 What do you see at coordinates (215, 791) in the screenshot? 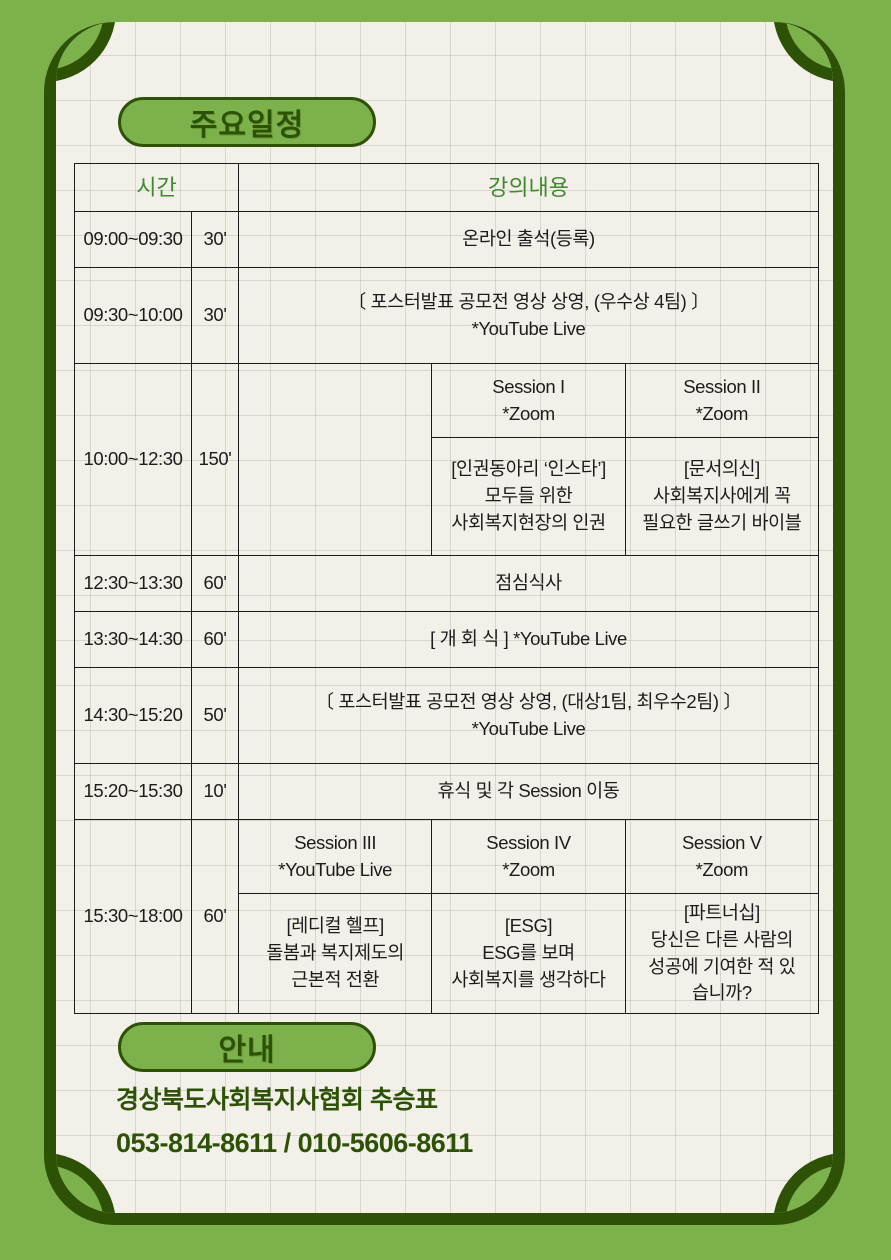
I see `row-duration: 10'` at bounding box center [215, 791].